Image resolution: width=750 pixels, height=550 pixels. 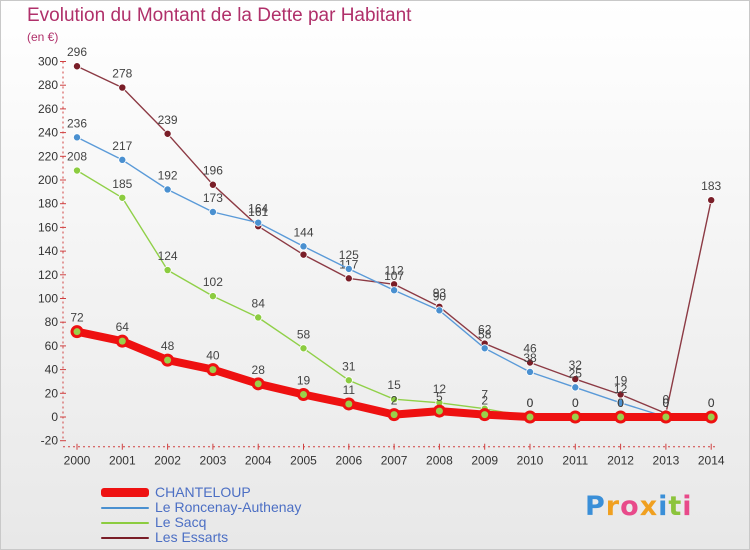 I want to click on x-tick-label: 2011, so click(x=575, y=461).